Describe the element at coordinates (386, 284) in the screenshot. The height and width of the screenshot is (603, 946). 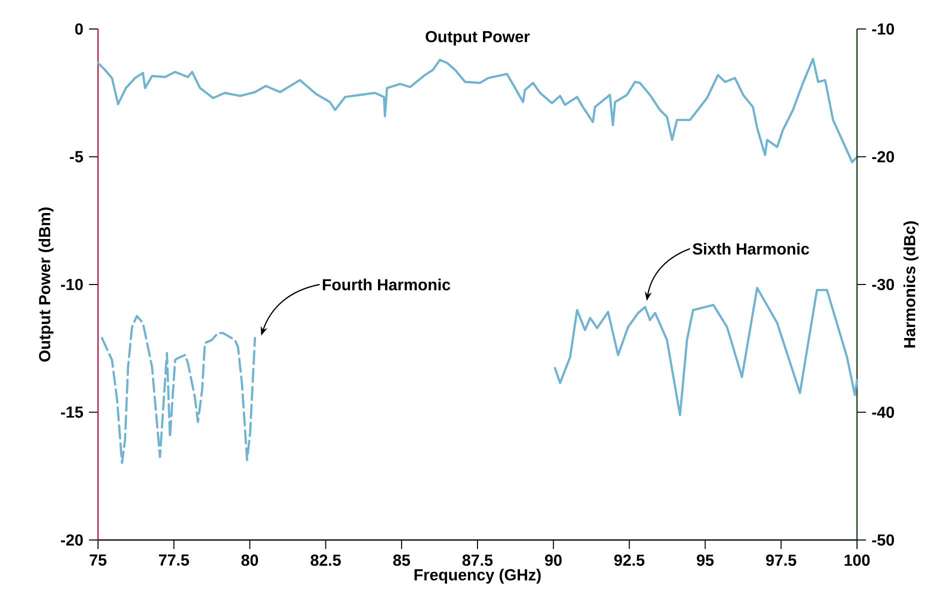
I see `text: Fourth Harmonic` at that location.